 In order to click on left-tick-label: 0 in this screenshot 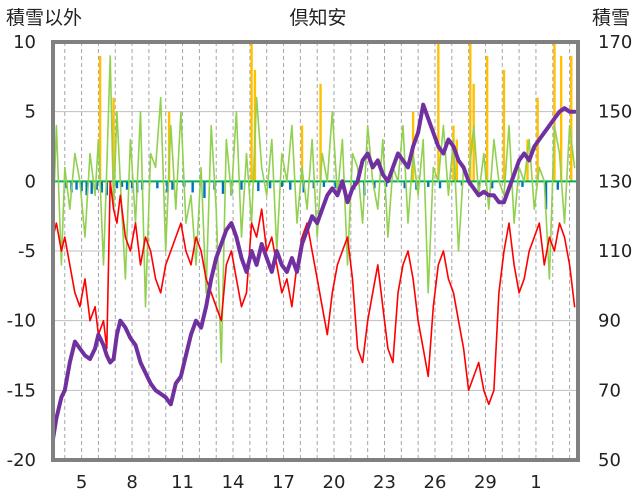, I will do `click(30, 181)`.